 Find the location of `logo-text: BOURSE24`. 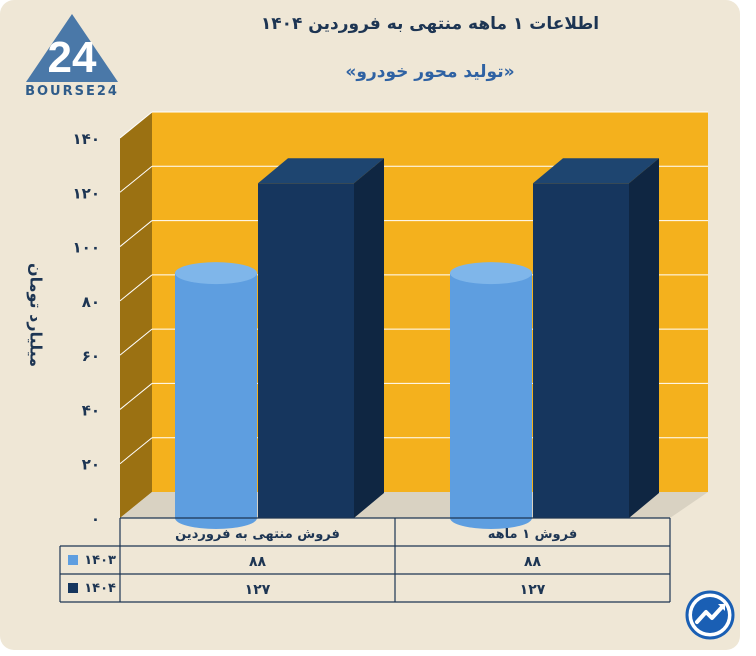

logo-text: BOURSE24 is located at coordinates (72, 91).